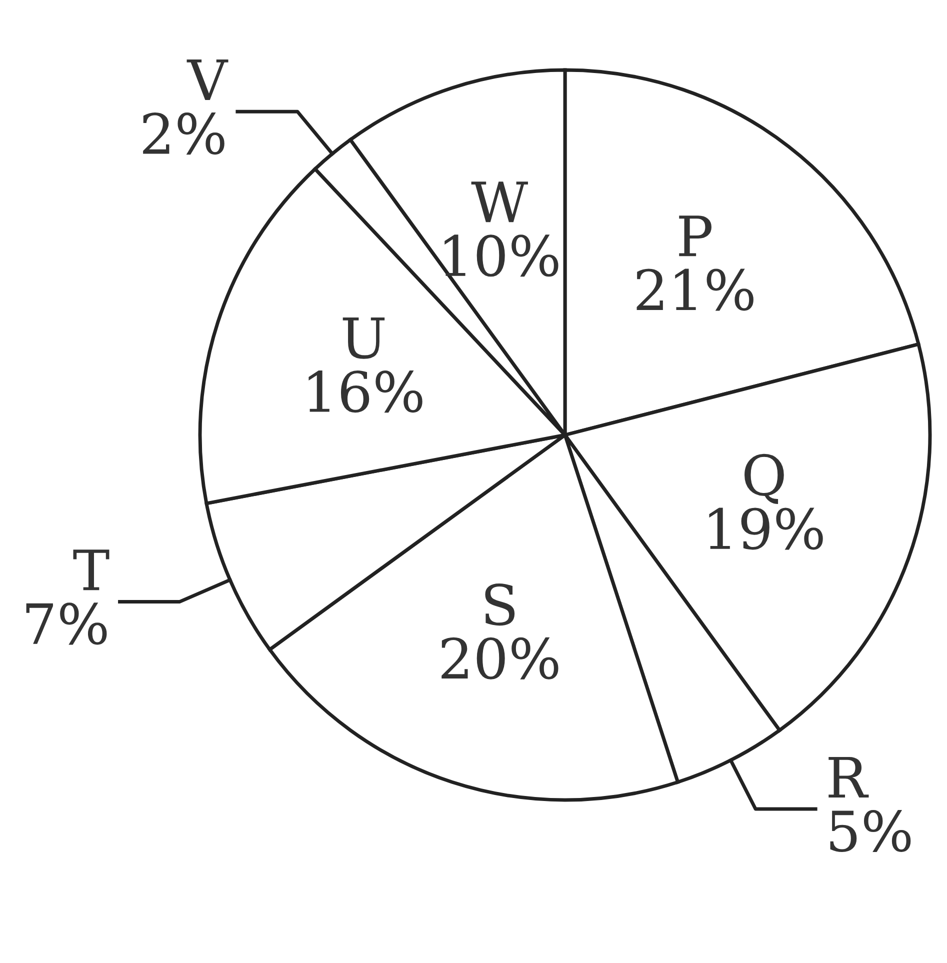 This screenshot has height=963, width=947. I want to click on slice-label: W, so click(499, 202).